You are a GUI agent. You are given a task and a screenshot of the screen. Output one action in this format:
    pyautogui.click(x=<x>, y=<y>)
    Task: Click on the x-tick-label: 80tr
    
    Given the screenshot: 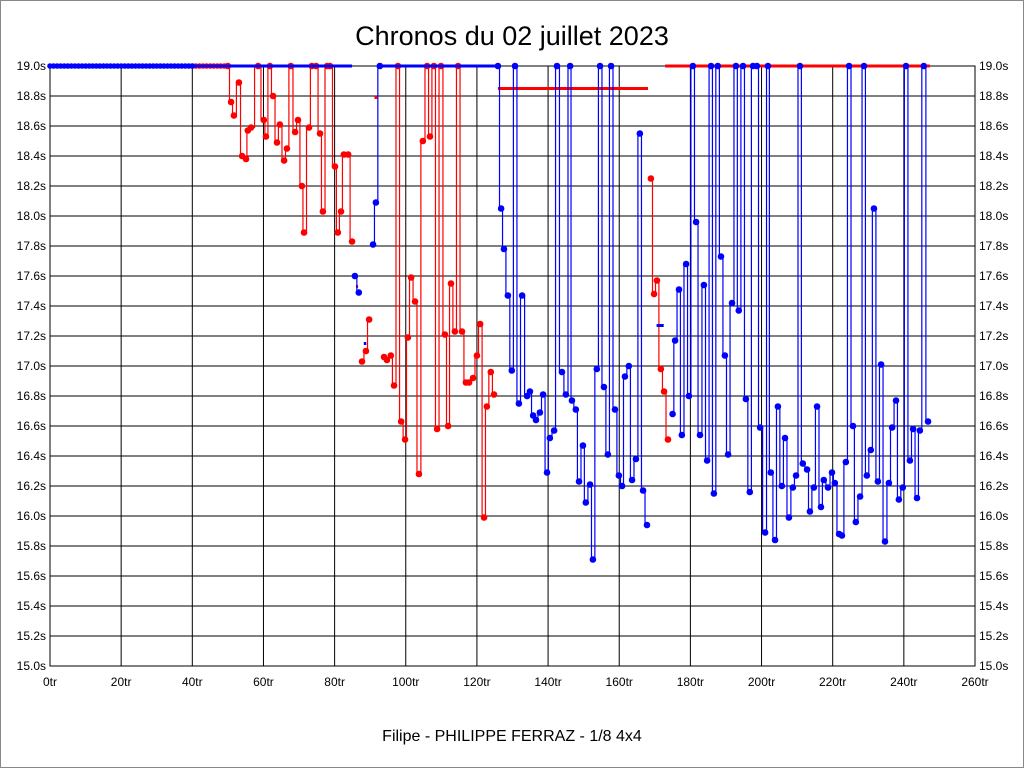 What is the action you would take?
    pyautogui.click(x=334, y=682)
    